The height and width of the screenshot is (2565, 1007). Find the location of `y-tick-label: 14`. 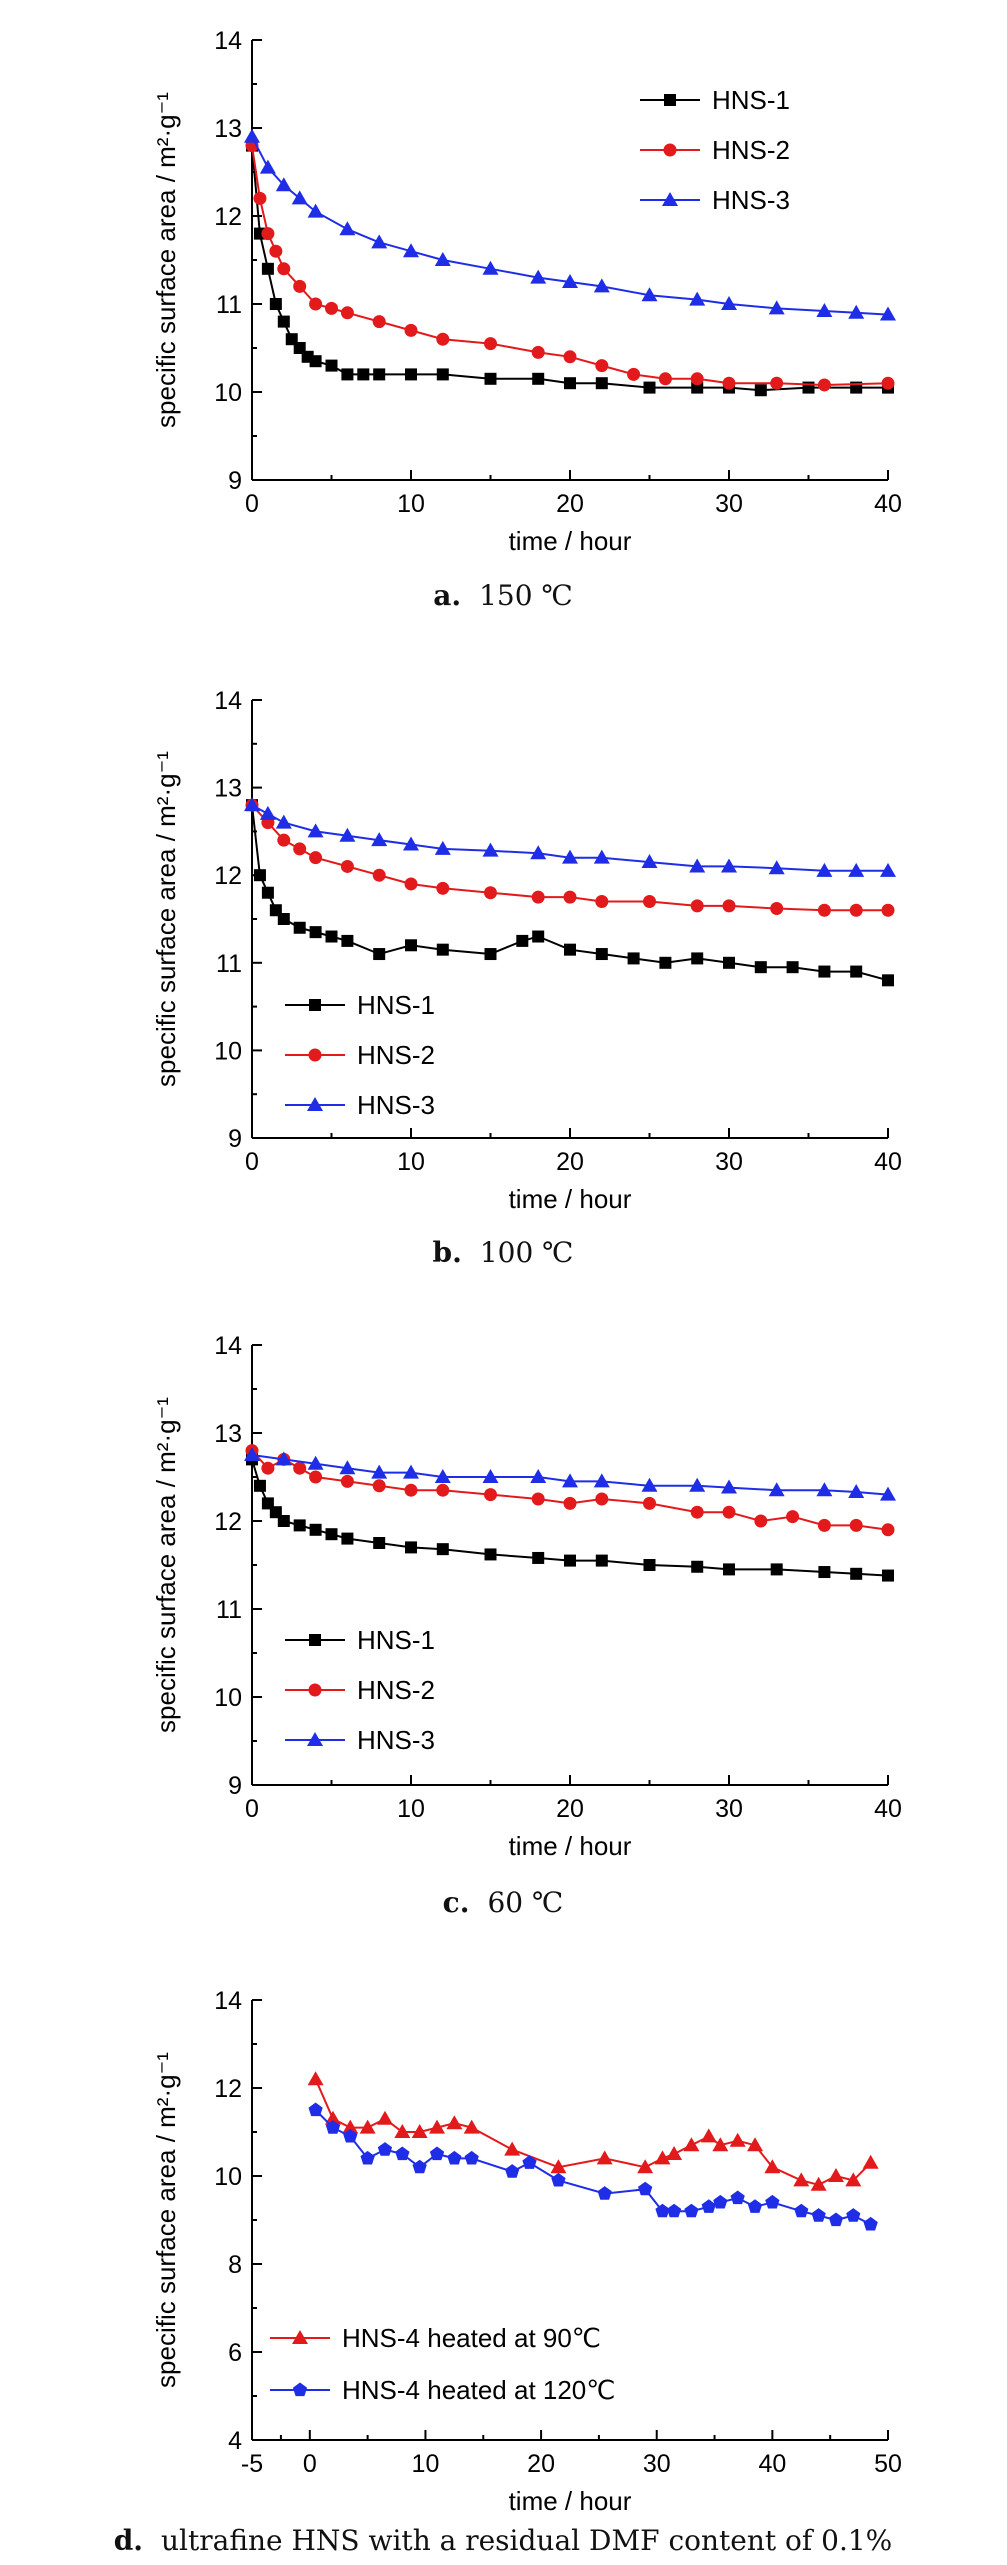

y-tick-label: 14 is located at coordinates (228, 41).